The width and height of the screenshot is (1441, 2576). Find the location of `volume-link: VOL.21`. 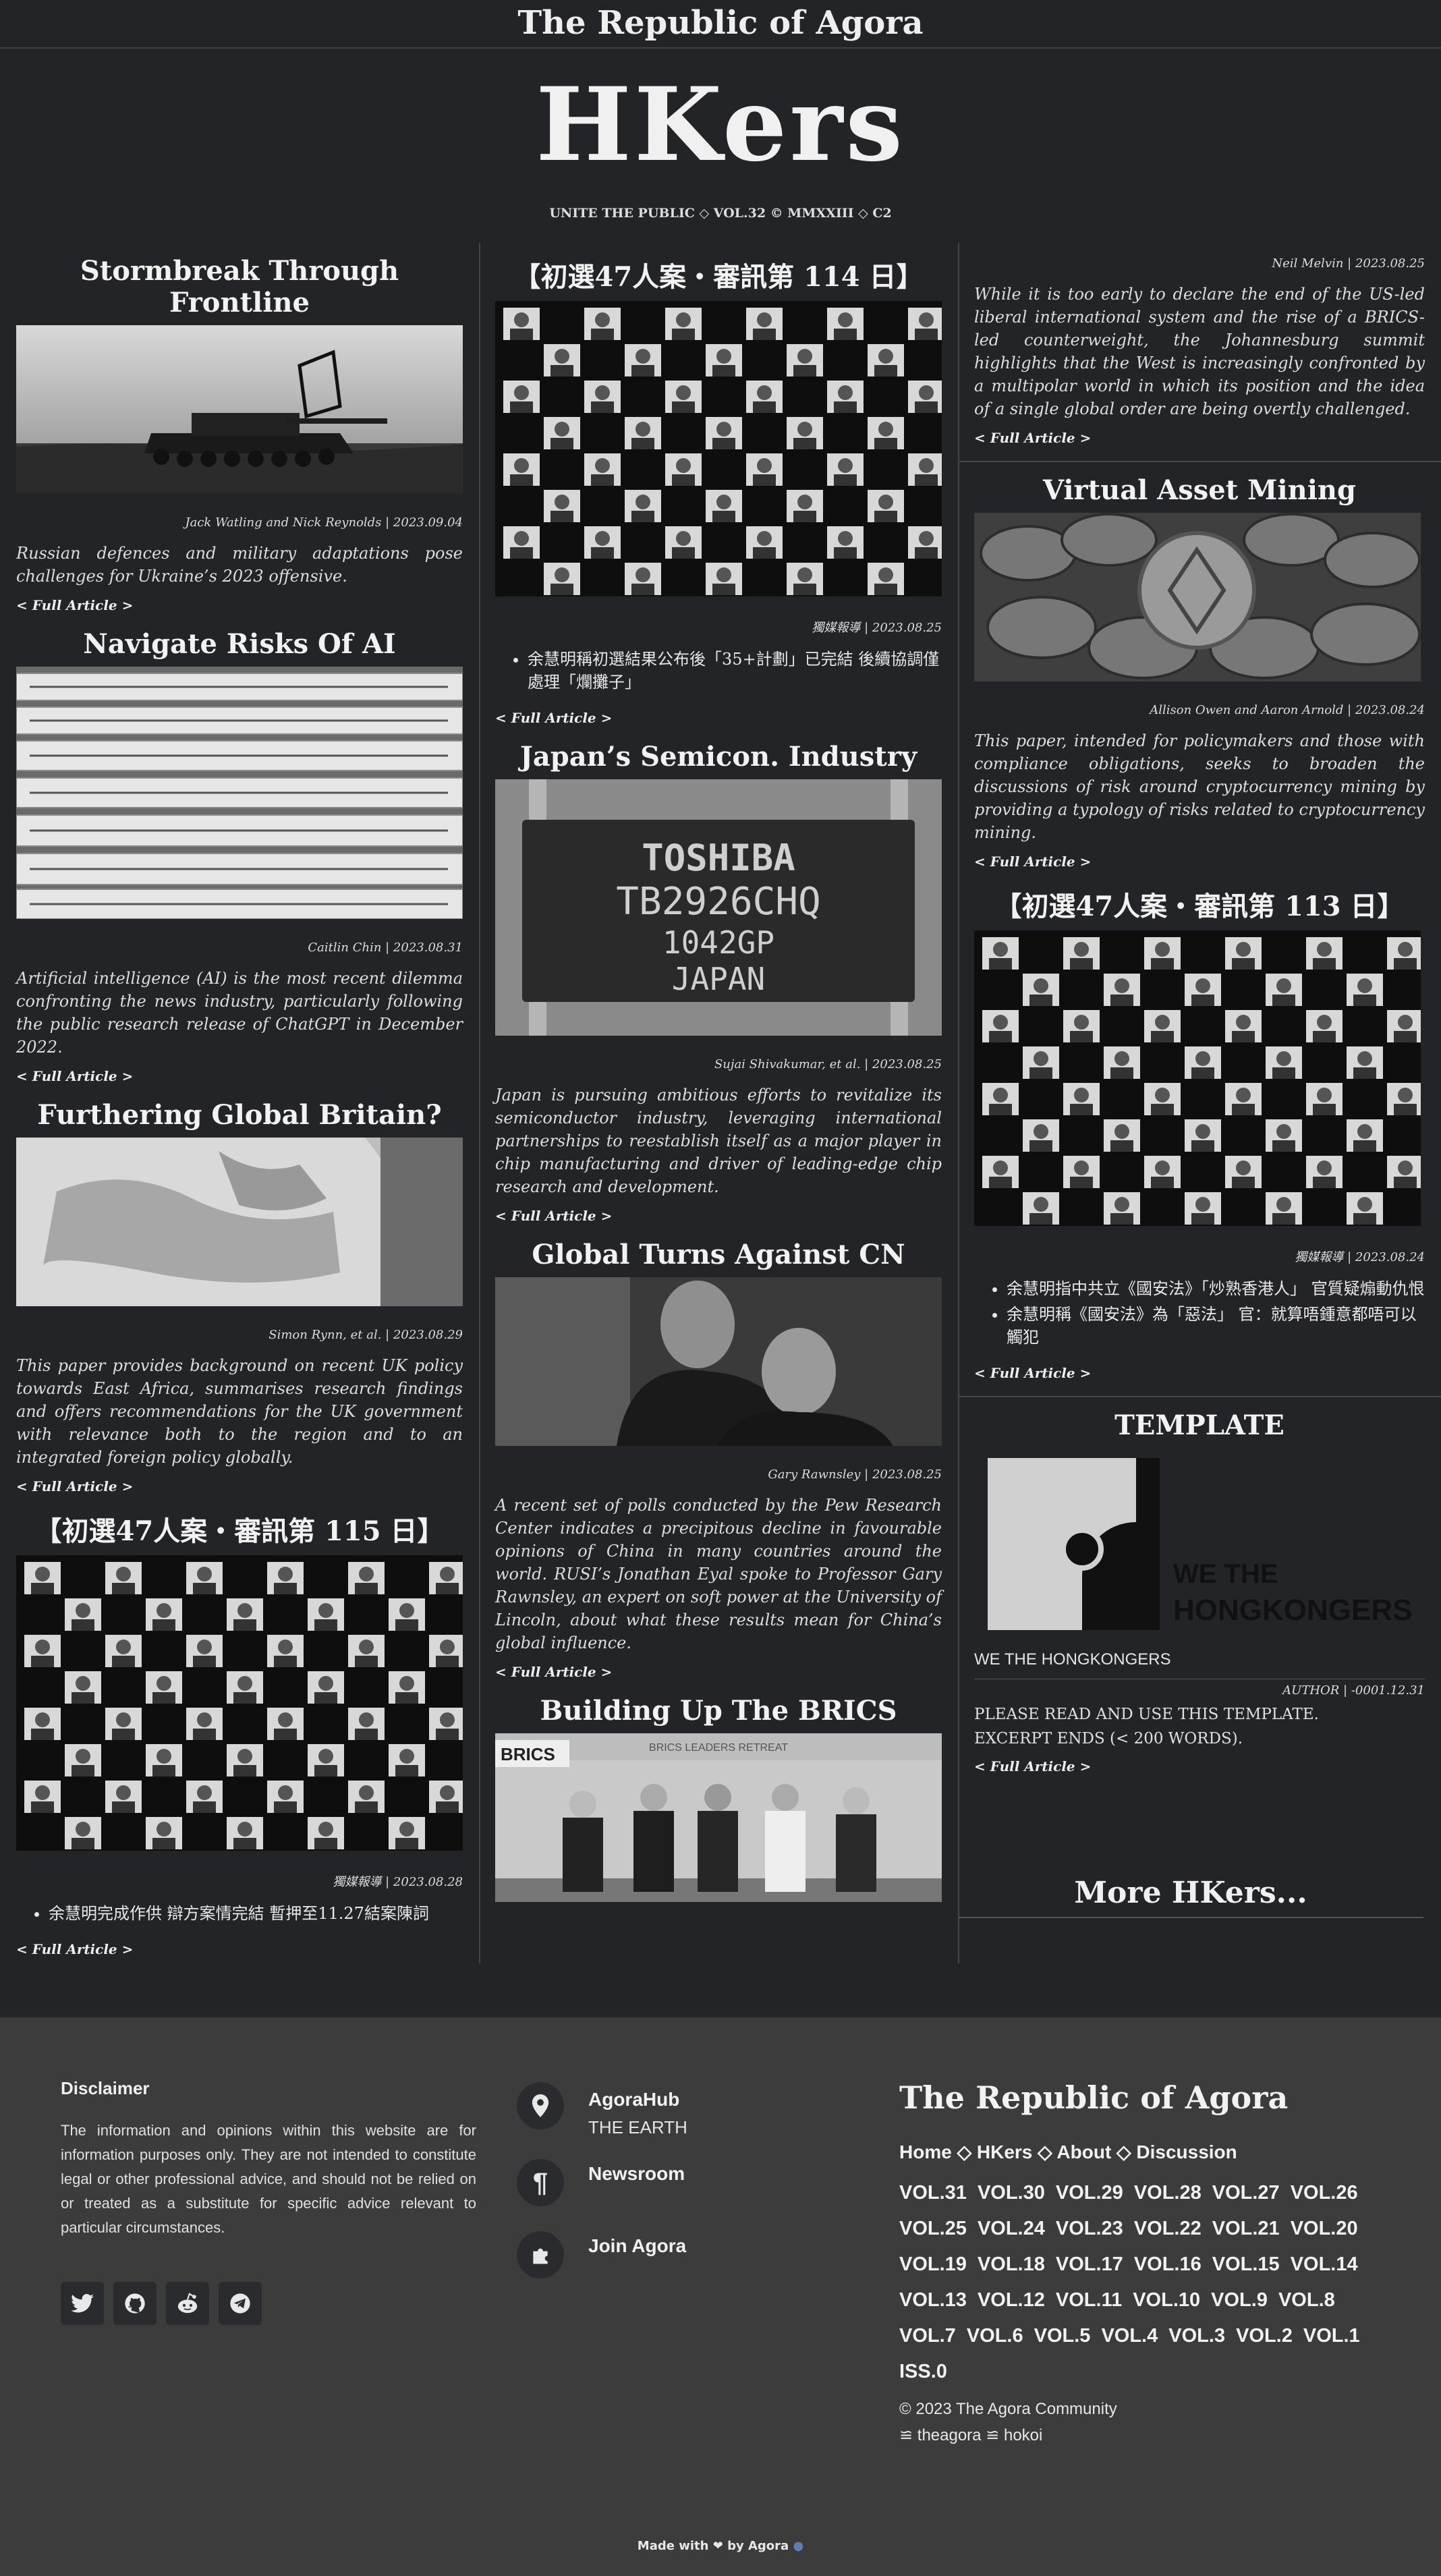

volume-link: VOL.21 is located at coordinates (1246, 2228).